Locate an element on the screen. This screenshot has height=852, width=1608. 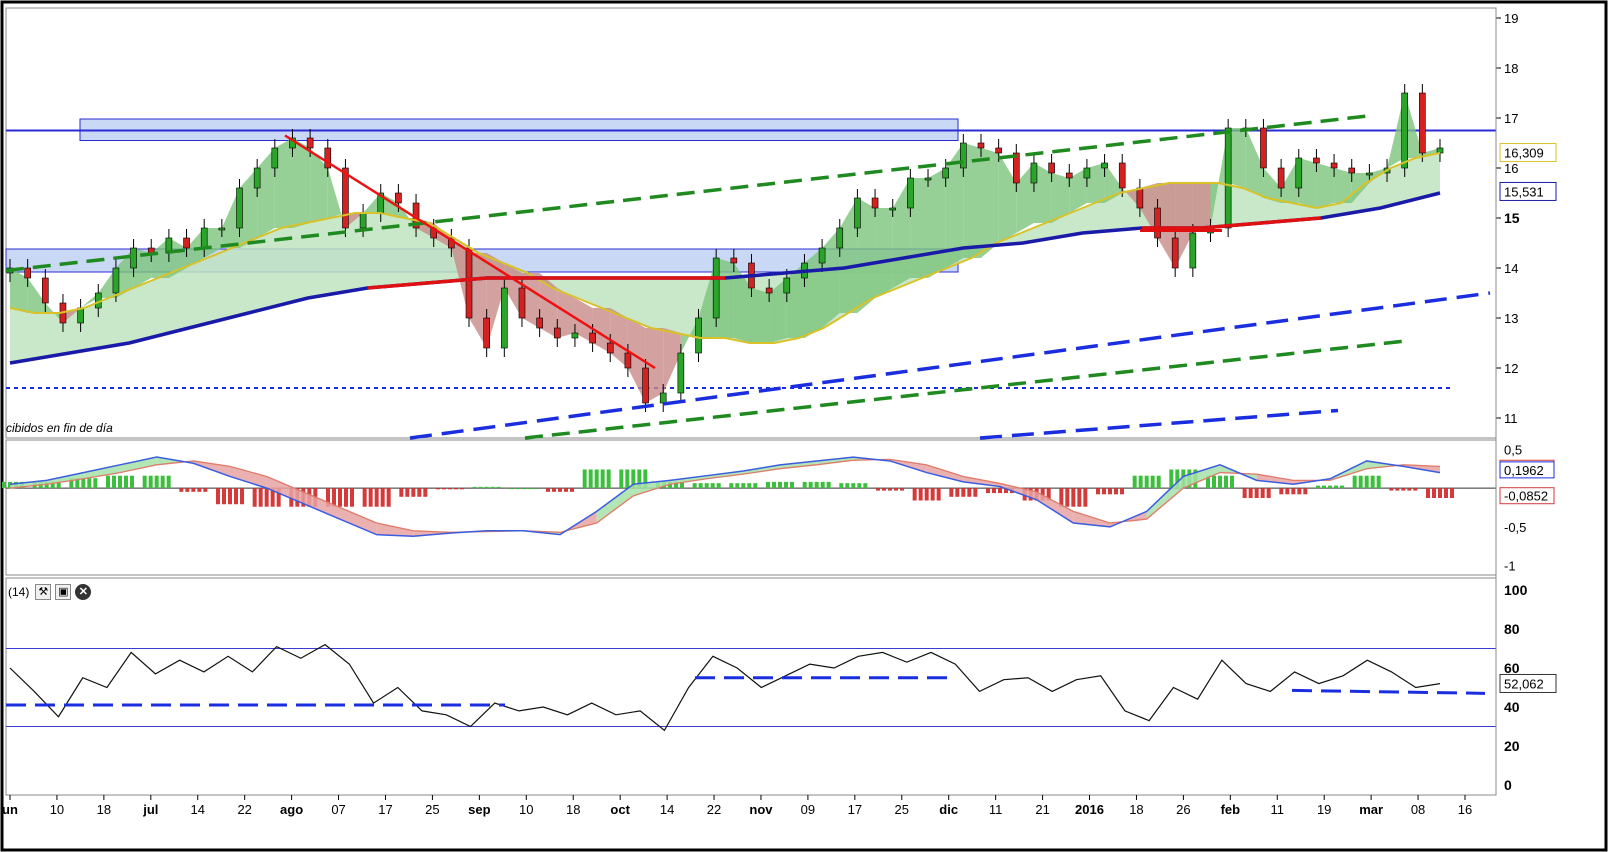
date-tick-label: 16 is located at coordinates (1465, 809).